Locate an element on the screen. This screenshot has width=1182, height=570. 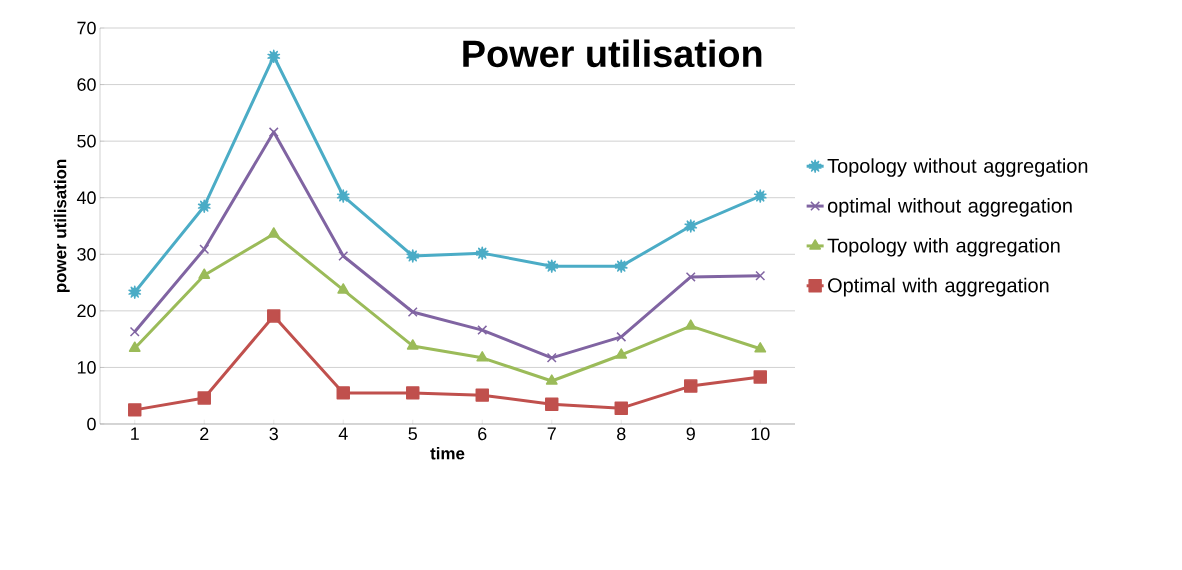
y-tick-label: 40 is located at coordinates (86, 198).